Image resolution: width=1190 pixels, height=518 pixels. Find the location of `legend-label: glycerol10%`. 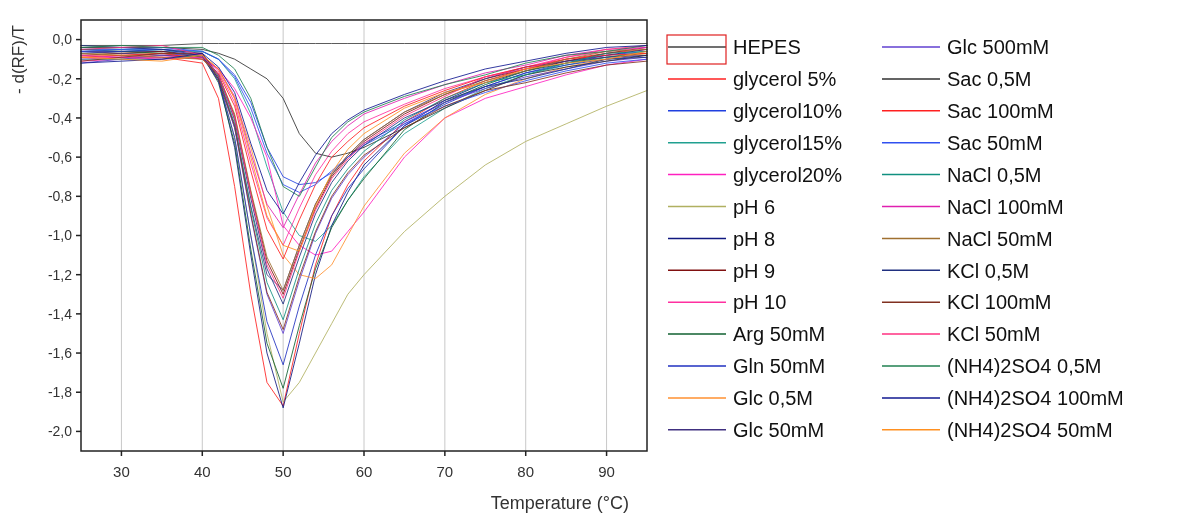

legend-label: glycerol10% is located at coordinates (788, 111).